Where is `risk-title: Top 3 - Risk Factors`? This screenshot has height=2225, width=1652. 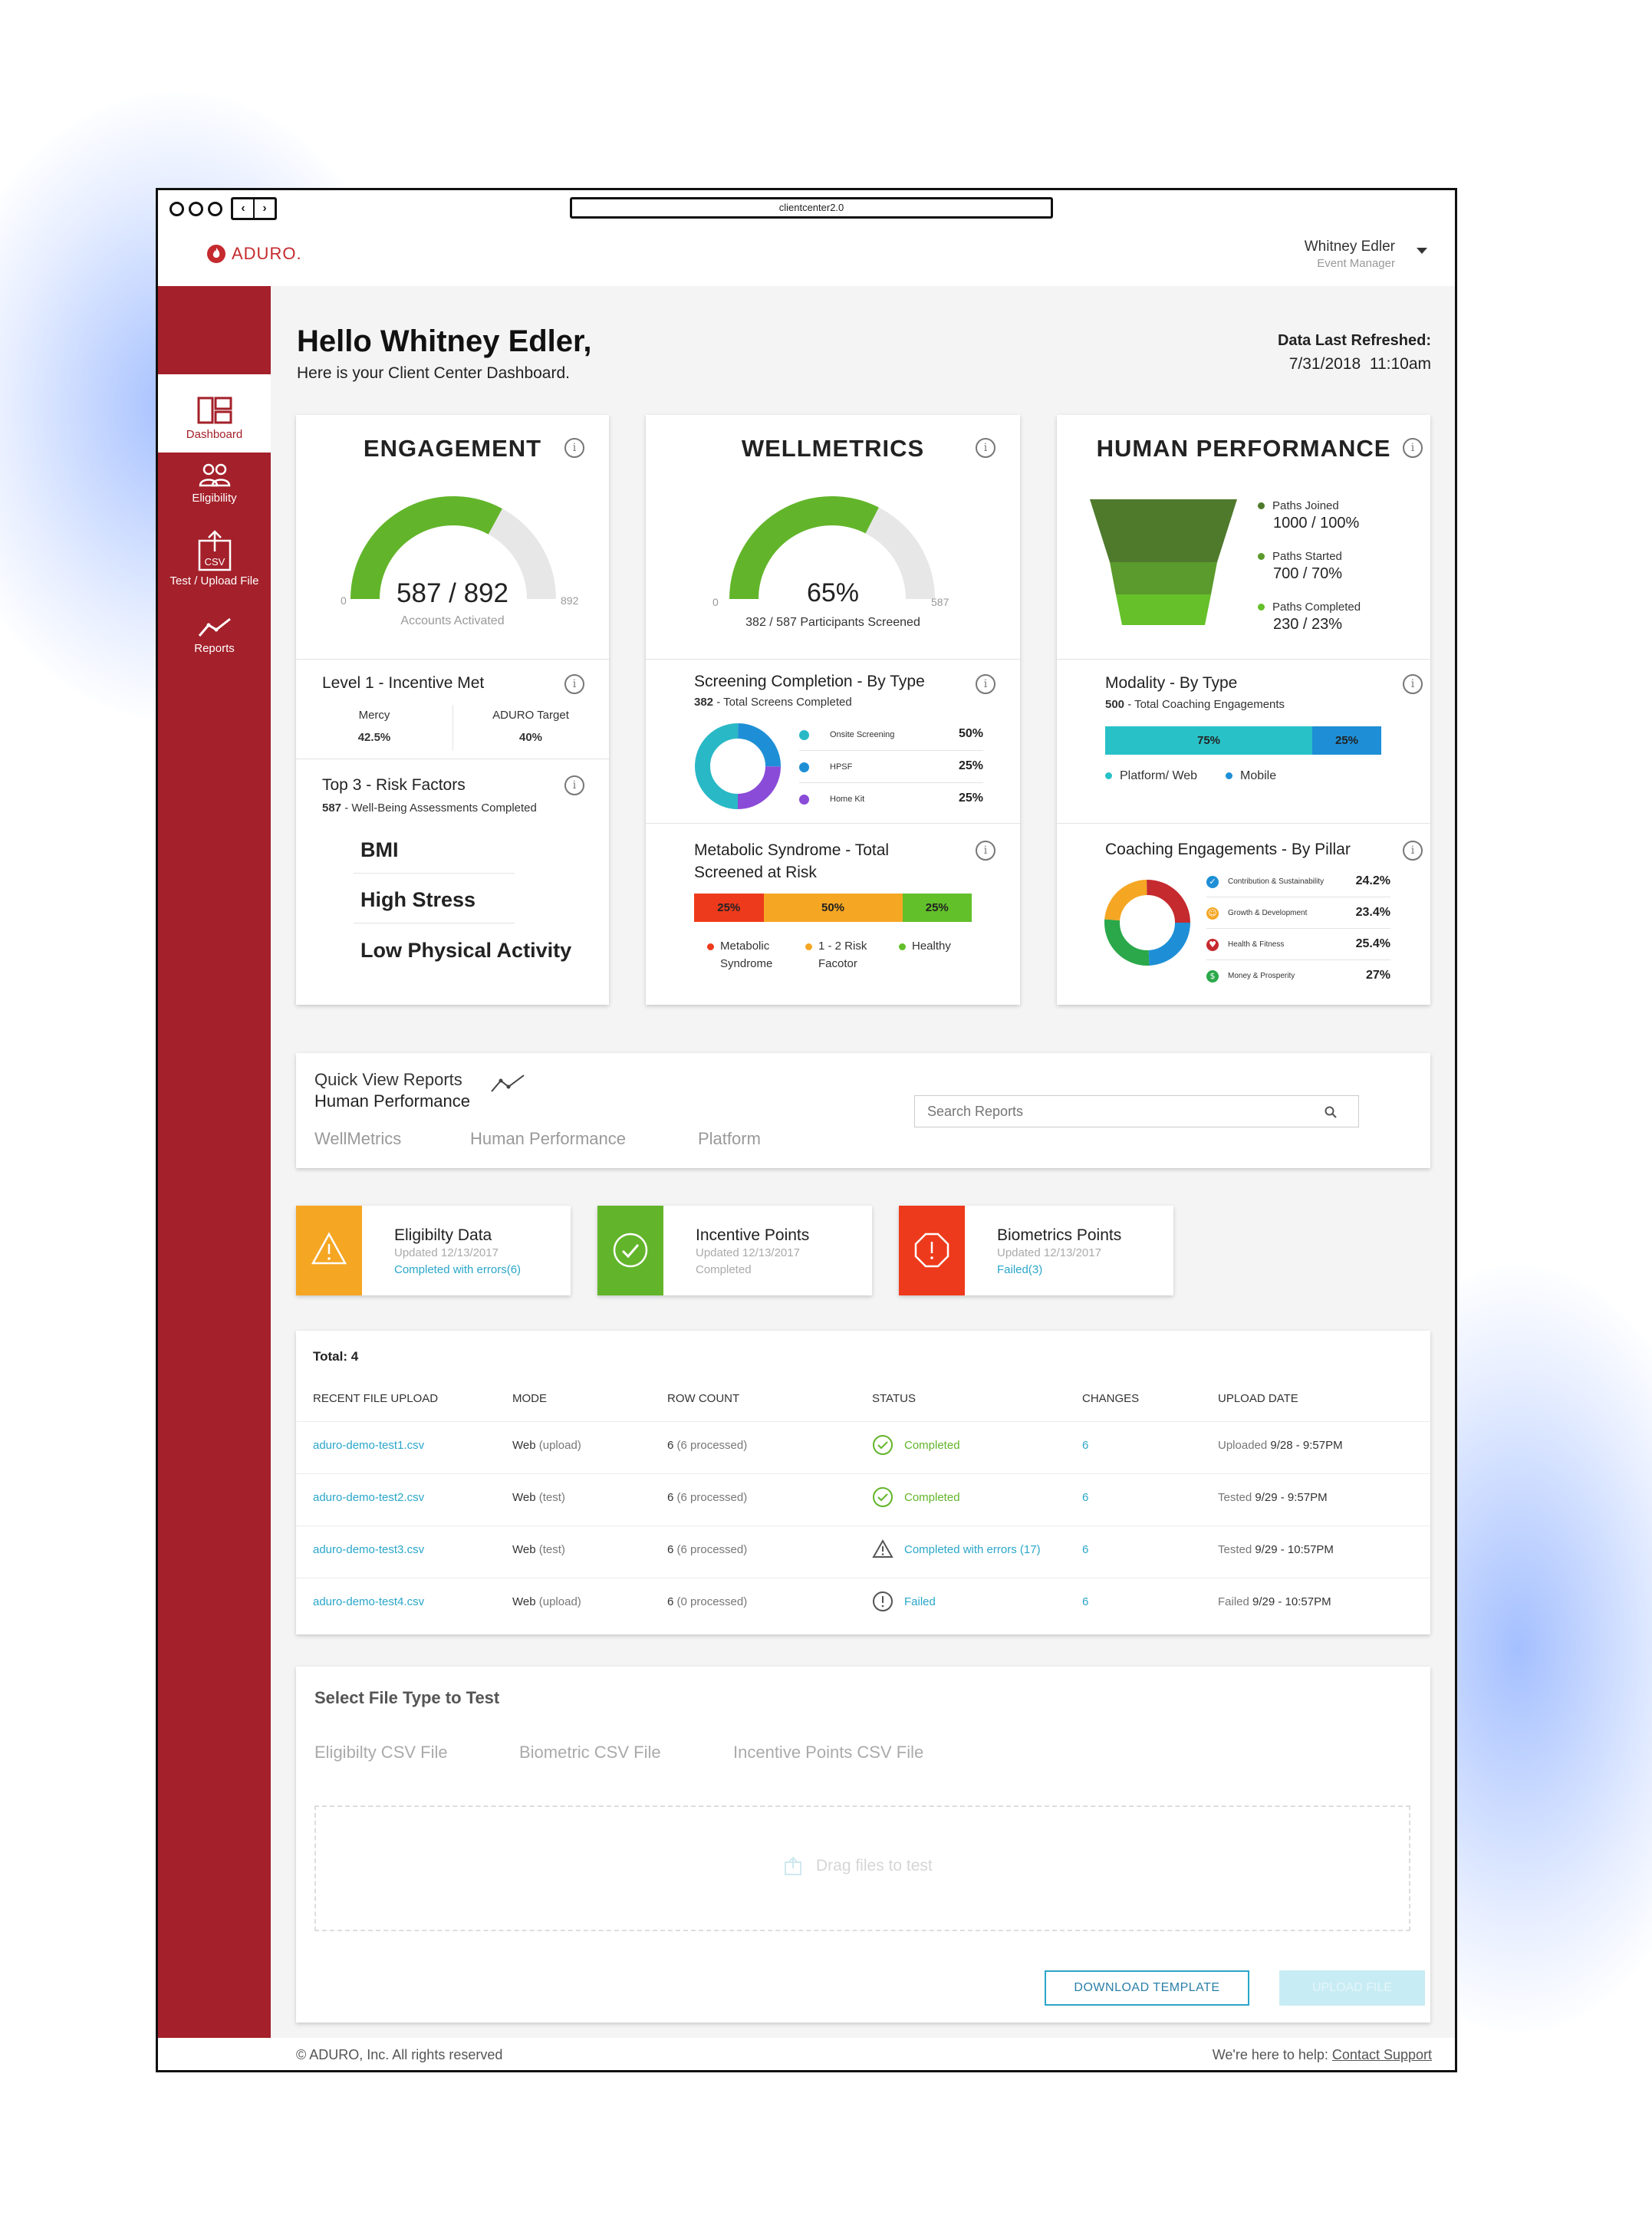 risk-title: Top 3 - Risk Factors is located at coordinates (394, 785).